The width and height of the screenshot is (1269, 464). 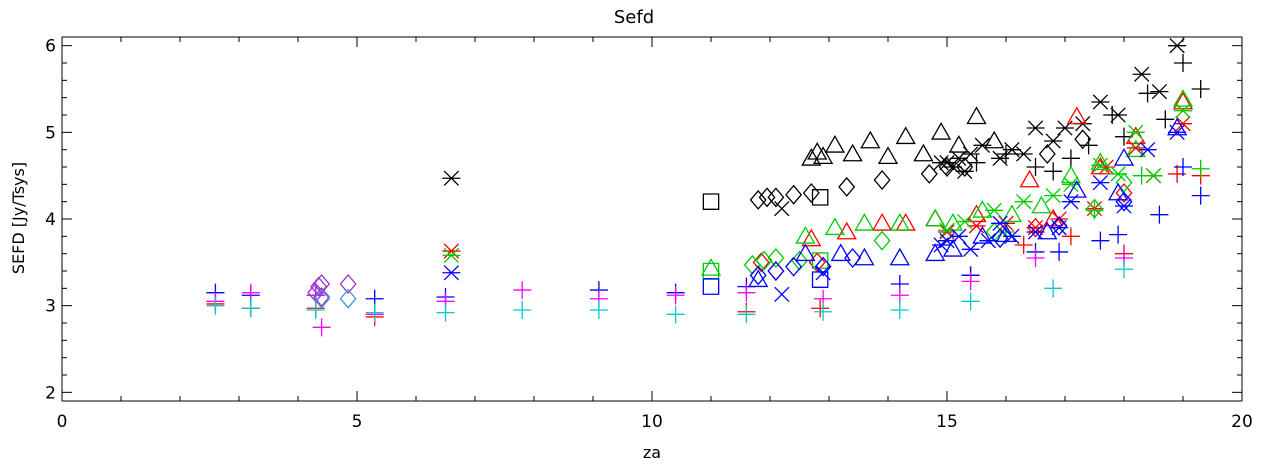 What do you see at coordinates (947, 422) in the screenshot?
I see `x-tick-label: 15` at bounding box center [947, 422].